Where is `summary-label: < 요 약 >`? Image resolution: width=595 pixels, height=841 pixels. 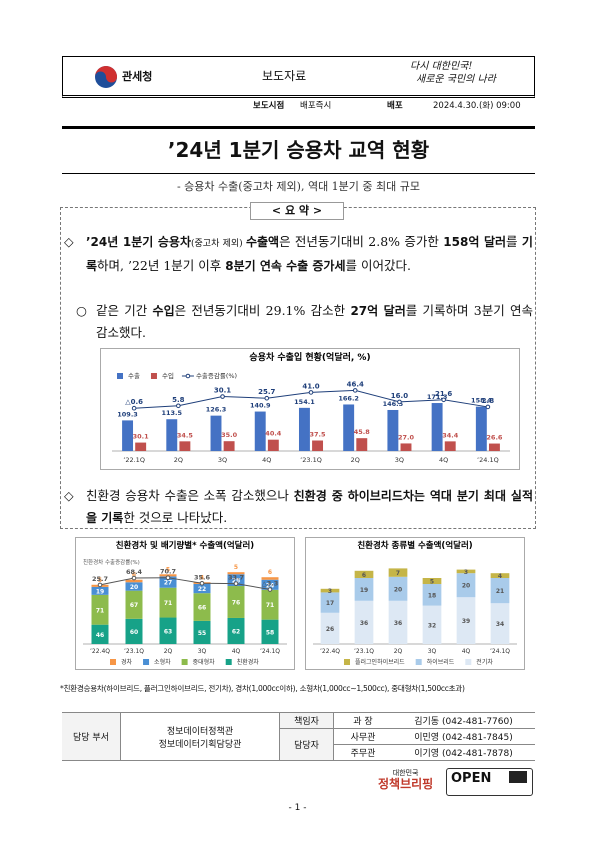 summary-label: < 요 약 > is located at coordinates (297, 211).